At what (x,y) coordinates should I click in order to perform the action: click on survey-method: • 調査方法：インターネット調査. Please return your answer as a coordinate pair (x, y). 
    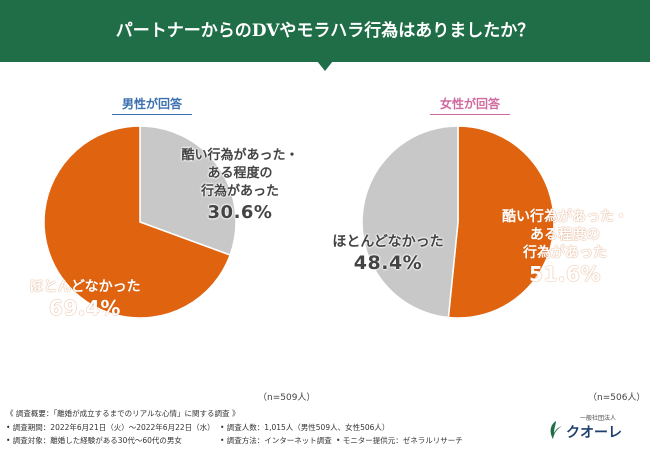
    Looking at the image, I should click on (276, 440).